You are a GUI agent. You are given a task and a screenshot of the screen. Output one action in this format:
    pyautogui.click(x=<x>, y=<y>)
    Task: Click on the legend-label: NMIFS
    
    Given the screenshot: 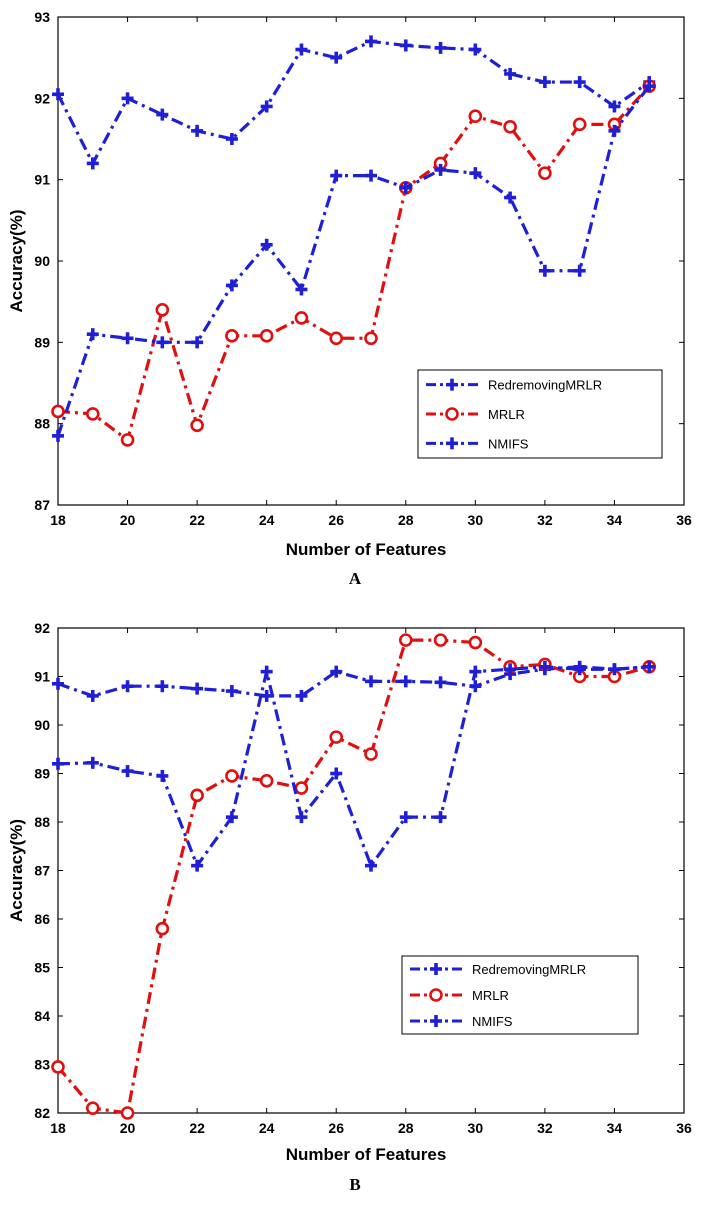 What is the action you would take?
    pyautogui.click(x=508, y=443)
    